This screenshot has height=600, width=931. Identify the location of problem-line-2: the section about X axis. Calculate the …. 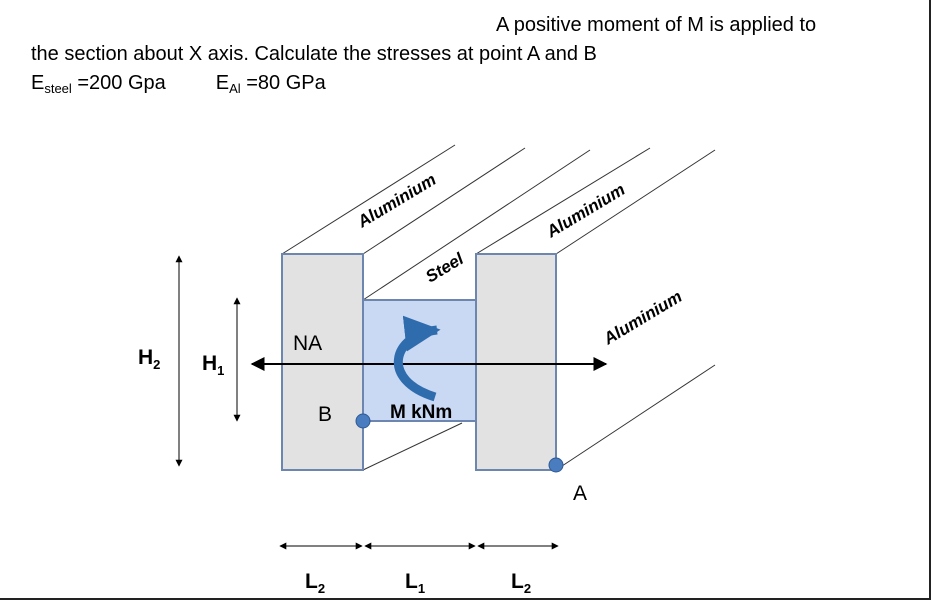
(314, 54).